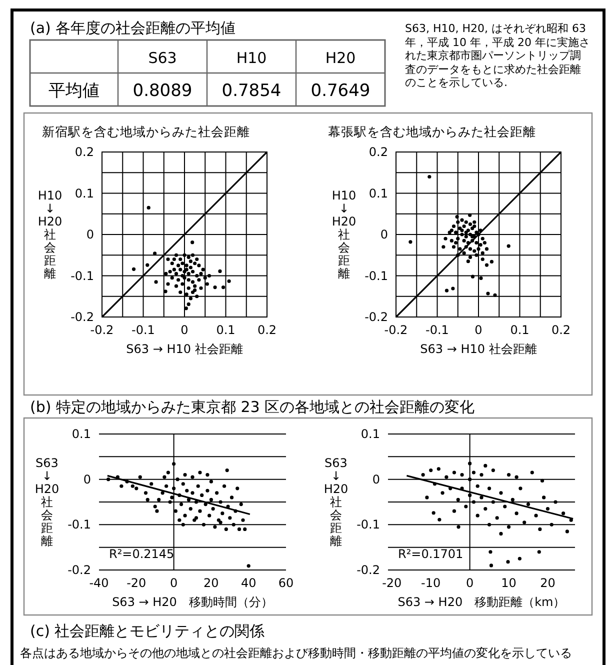 This screenshot has width=614, height=665. I want to click on x-tick-label: 40, so click(248, 583).